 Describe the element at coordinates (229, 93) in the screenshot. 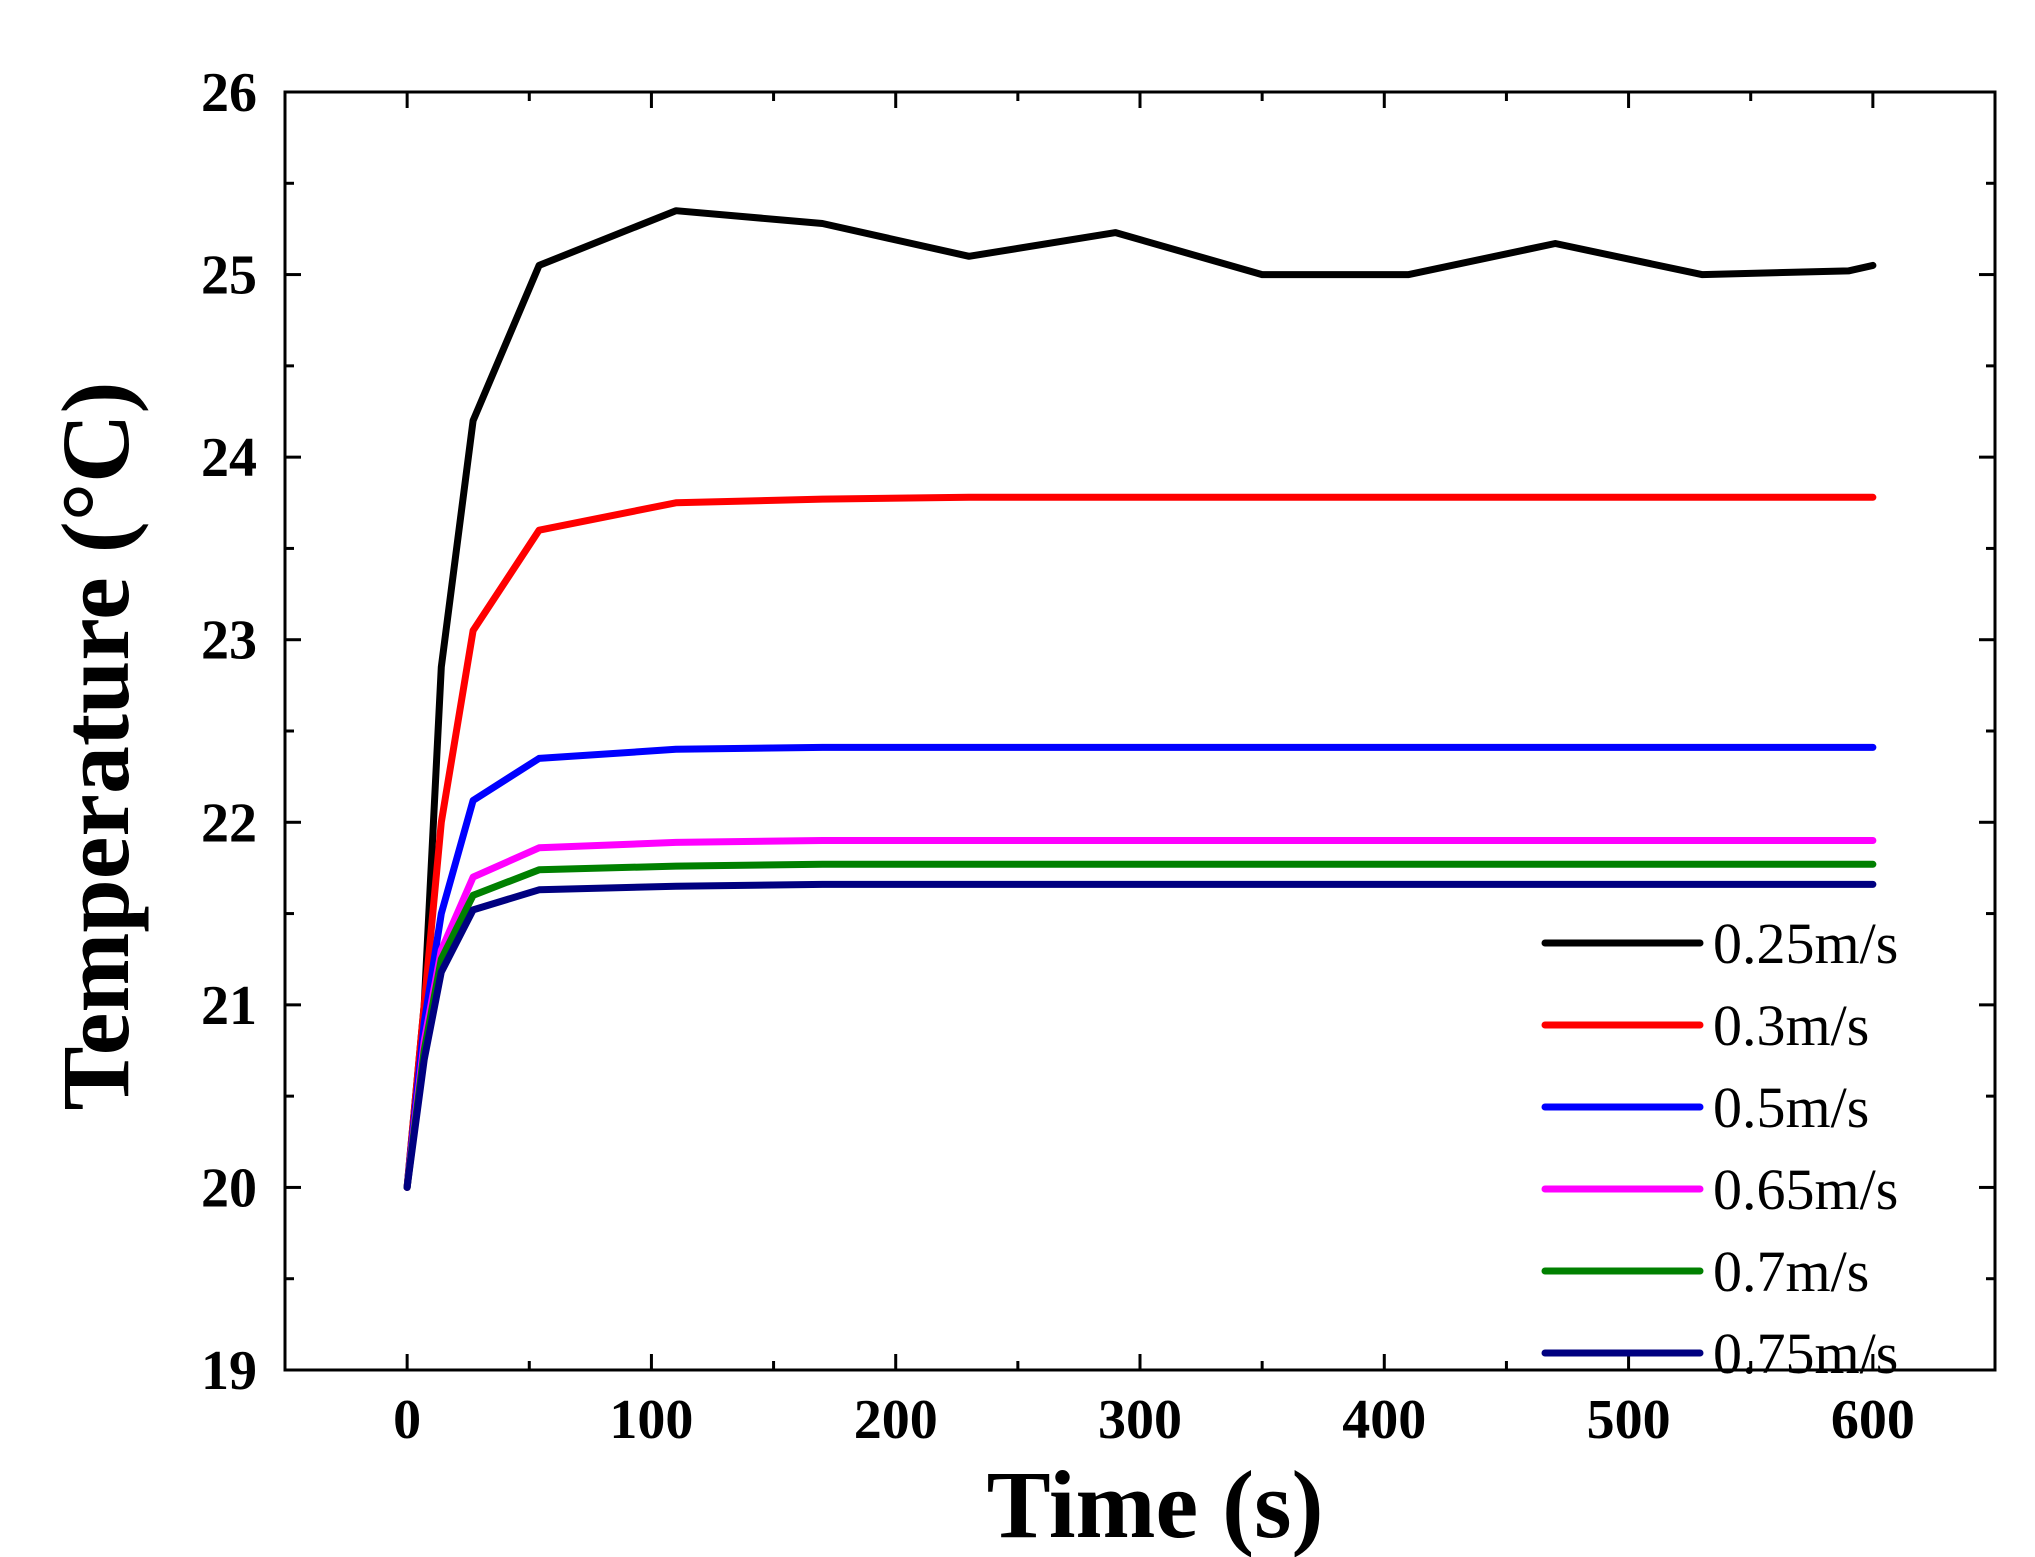

I see `y-tick-label: 26` at that location.